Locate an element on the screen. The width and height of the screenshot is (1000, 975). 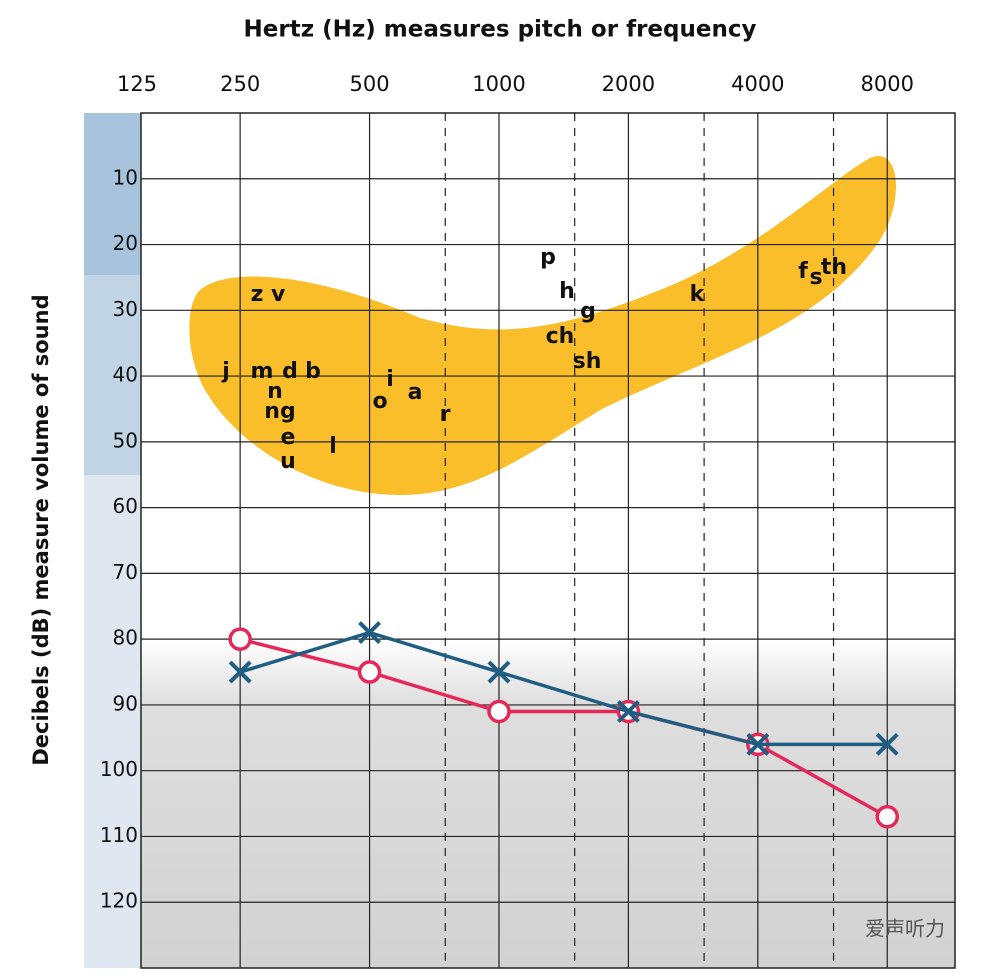
phoneme-label: d is located at coordinates (290, 371).